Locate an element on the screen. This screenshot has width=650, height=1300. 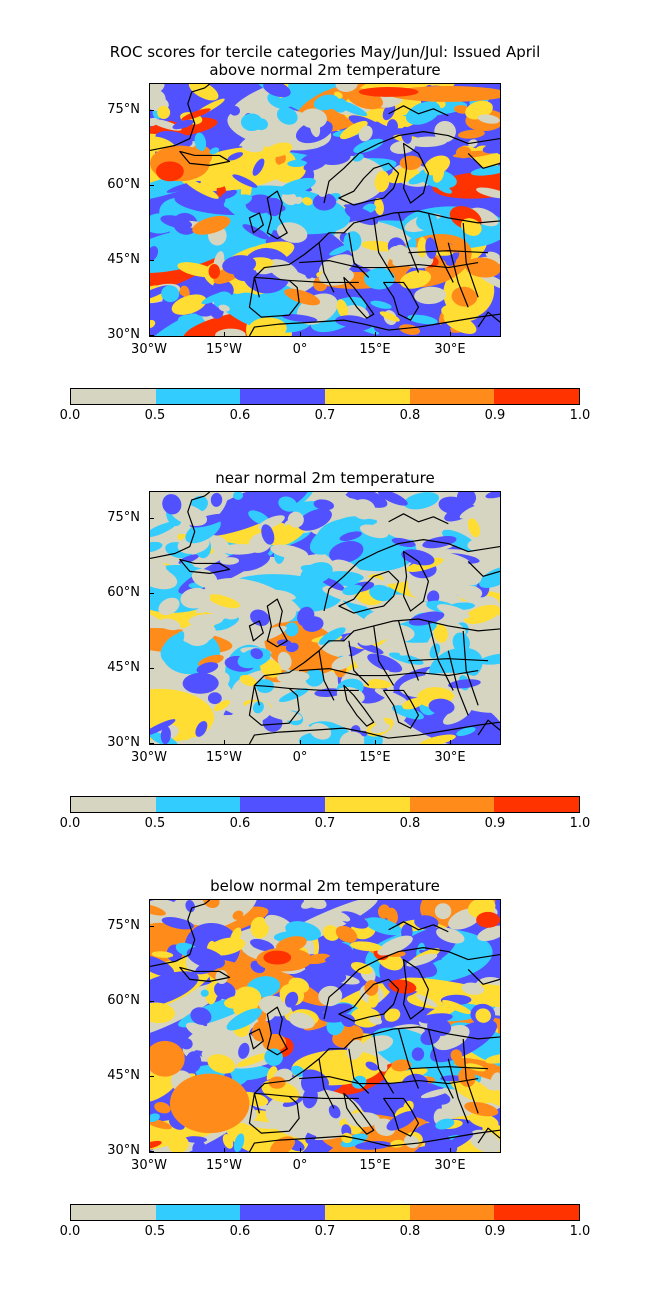
panel-title: above normal 2m temperature is located at coordinates (325, 70).